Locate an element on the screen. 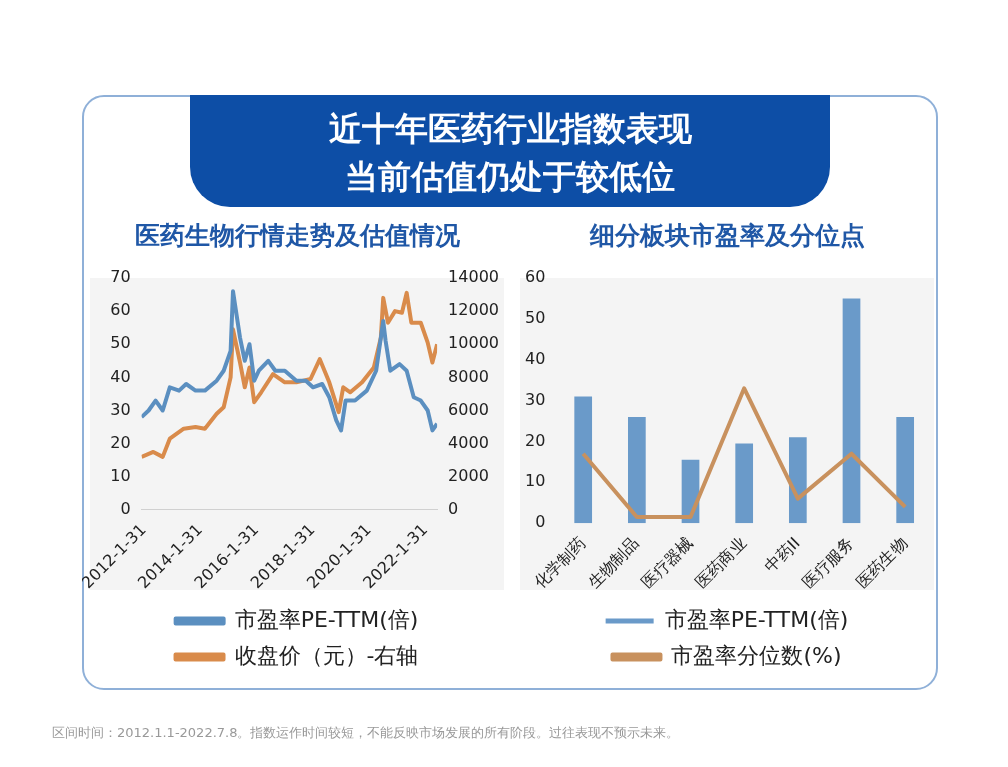  y2-tick-label: 14000 is located at coordinates (474, 277).